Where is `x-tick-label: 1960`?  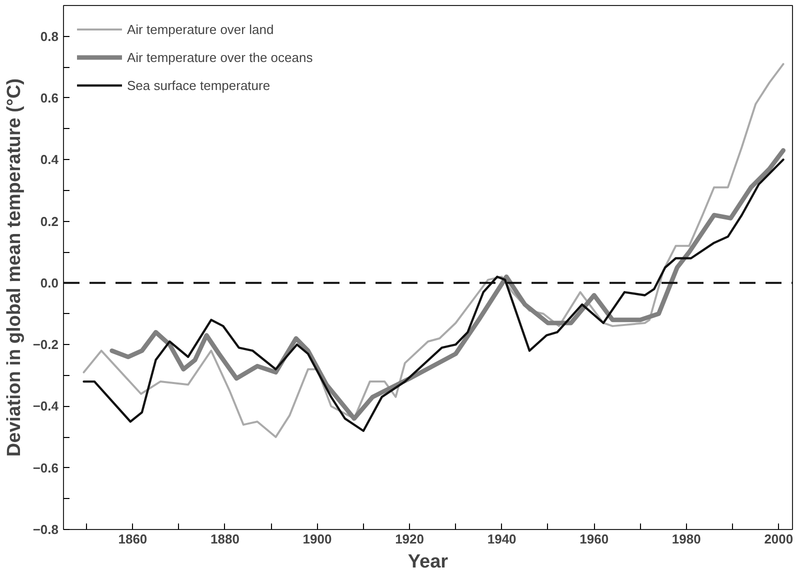
x-tick-label: 1960 is located at coordinates (594, 539).